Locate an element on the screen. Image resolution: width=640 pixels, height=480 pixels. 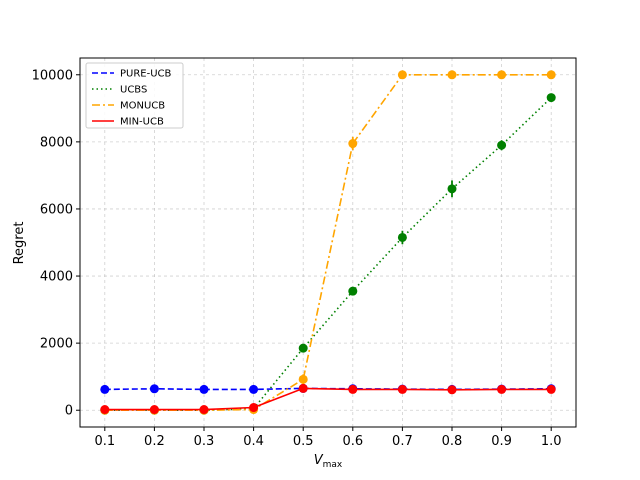
y-tick-label: 8000 is located at coordinates (56, 142).